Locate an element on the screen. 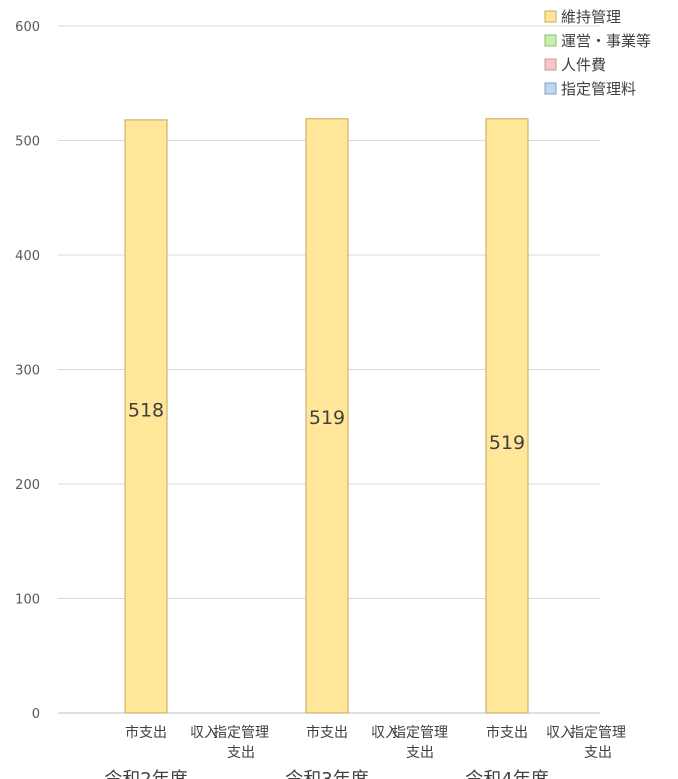 This screenshot has width=678, height=779. legend-label: 維持管理 is located at coordinates (591, 17).